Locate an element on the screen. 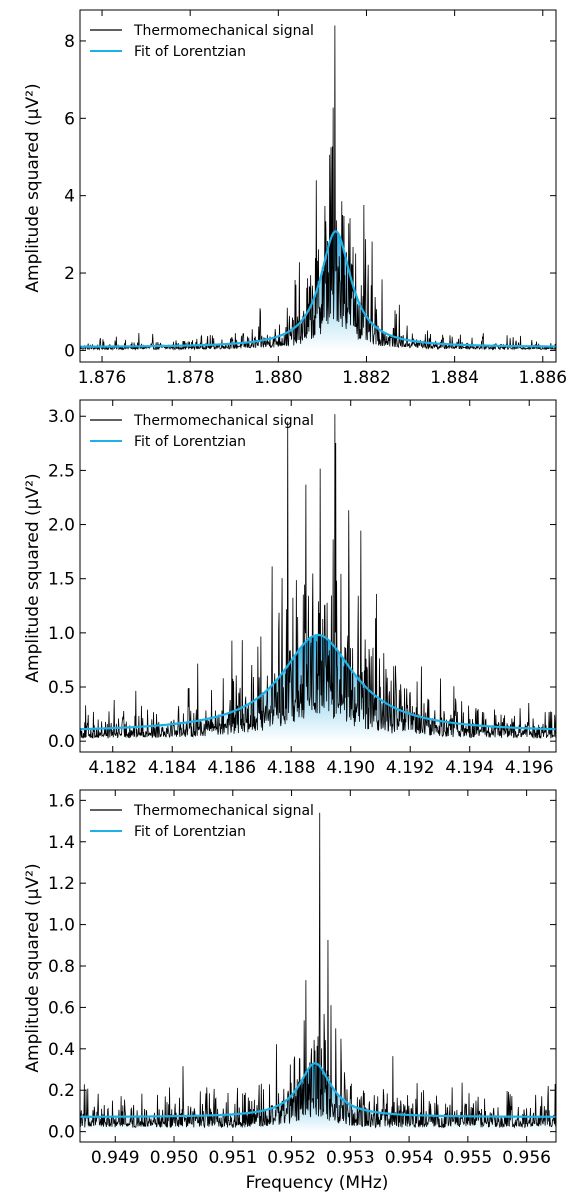 This screenshot has height=1197, width=566. panel-2-xtick-label: 4.196 is located at coordinates (529, 768).